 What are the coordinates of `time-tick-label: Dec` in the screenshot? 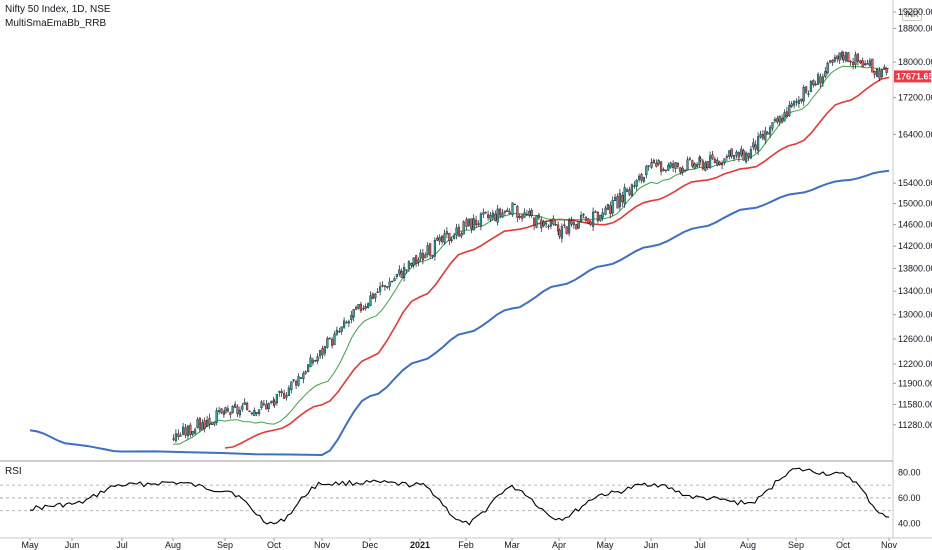 It's located at (370, 545).